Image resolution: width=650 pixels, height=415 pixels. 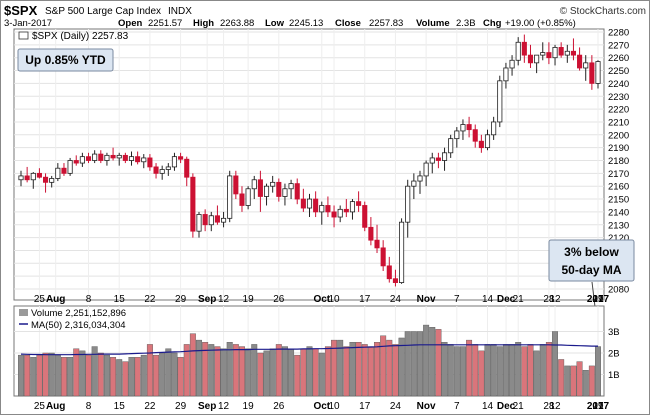 What do you see at coordinates (555, 406) in the screenshot?
I see `volume-x-tick-label: 12` at bounding box center [555, 406].